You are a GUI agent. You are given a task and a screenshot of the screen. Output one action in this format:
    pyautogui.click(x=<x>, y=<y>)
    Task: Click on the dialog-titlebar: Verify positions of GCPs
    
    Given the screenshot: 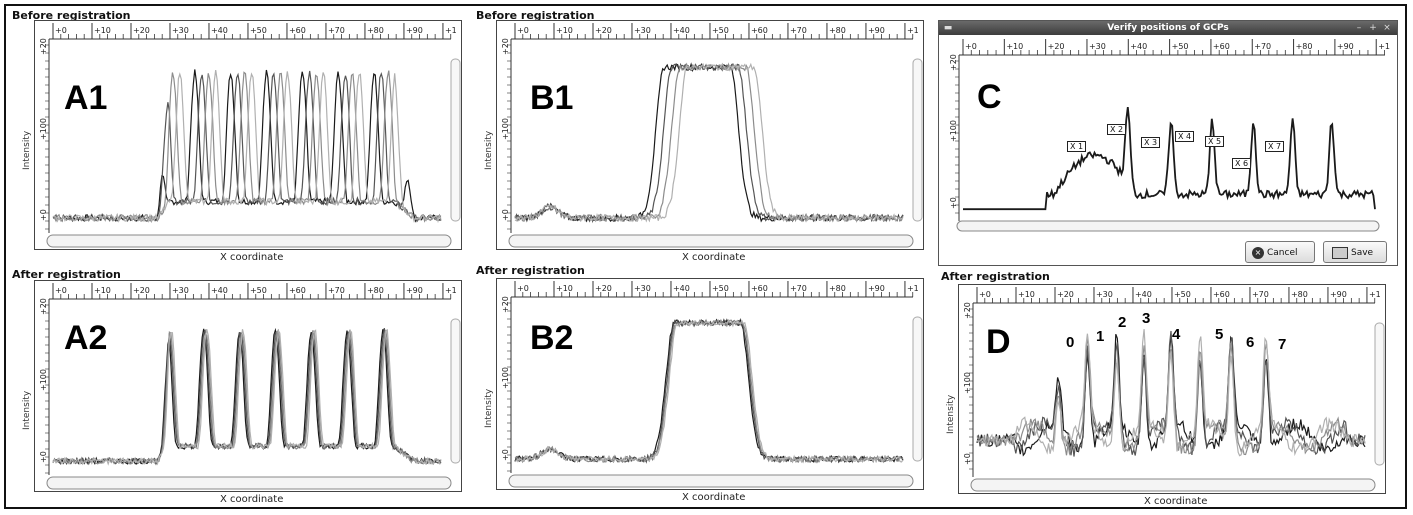 What is the action you would take?
    pyautogui.click(x=1168, y=28)
    